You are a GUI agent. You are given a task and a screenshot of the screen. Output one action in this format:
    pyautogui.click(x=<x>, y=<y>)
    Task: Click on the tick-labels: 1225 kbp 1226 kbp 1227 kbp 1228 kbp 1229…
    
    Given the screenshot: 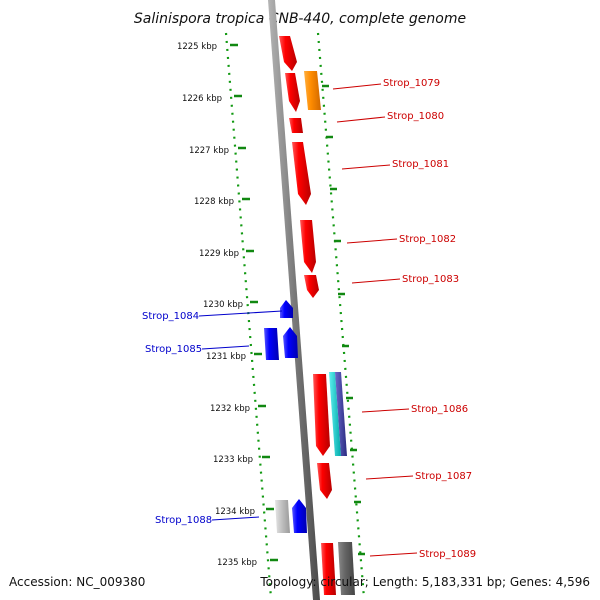 What is the action you would take?
    pyautogui.click(x=217, y=305)
    